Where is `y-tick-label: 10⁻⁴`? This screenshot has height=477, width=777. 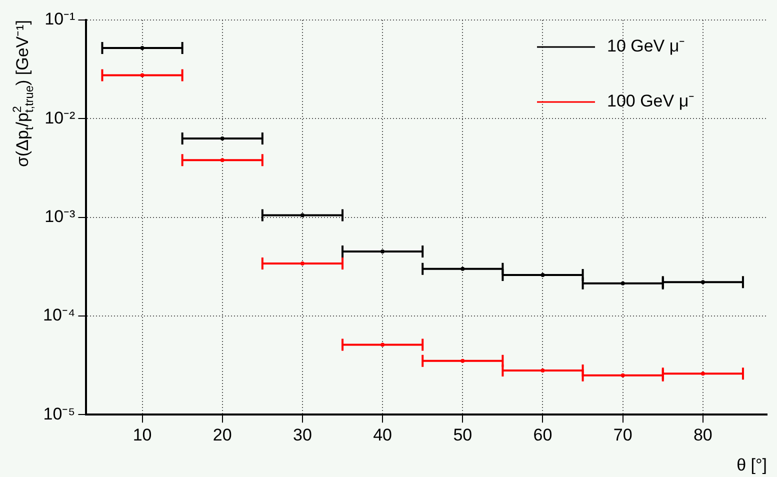 y-tick-label: 10⁻⁴ is located at coordinates (59, 315).